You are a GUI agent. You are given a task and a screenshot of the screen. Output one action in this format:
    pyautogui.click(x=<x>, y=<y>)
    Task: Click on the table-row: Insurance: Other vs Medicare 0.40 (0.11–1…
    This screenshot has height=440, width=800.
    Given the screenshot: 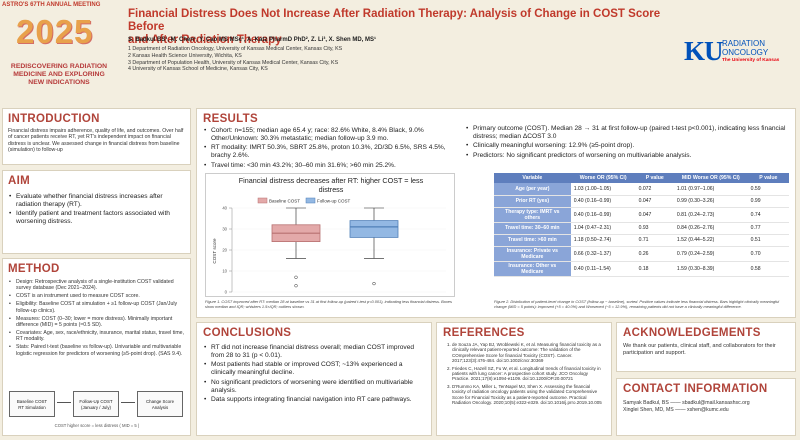 What is the action you would take?
    pyautogui.click(x=641, y=269)
    